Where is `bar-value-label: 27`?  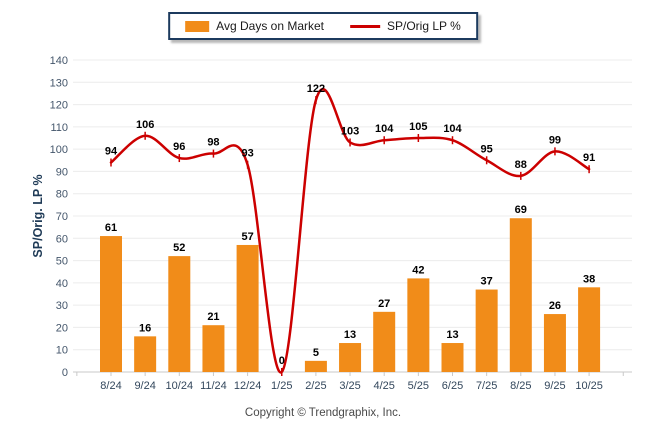
bar-value-label: 27 is located at coordinates (384, 304).